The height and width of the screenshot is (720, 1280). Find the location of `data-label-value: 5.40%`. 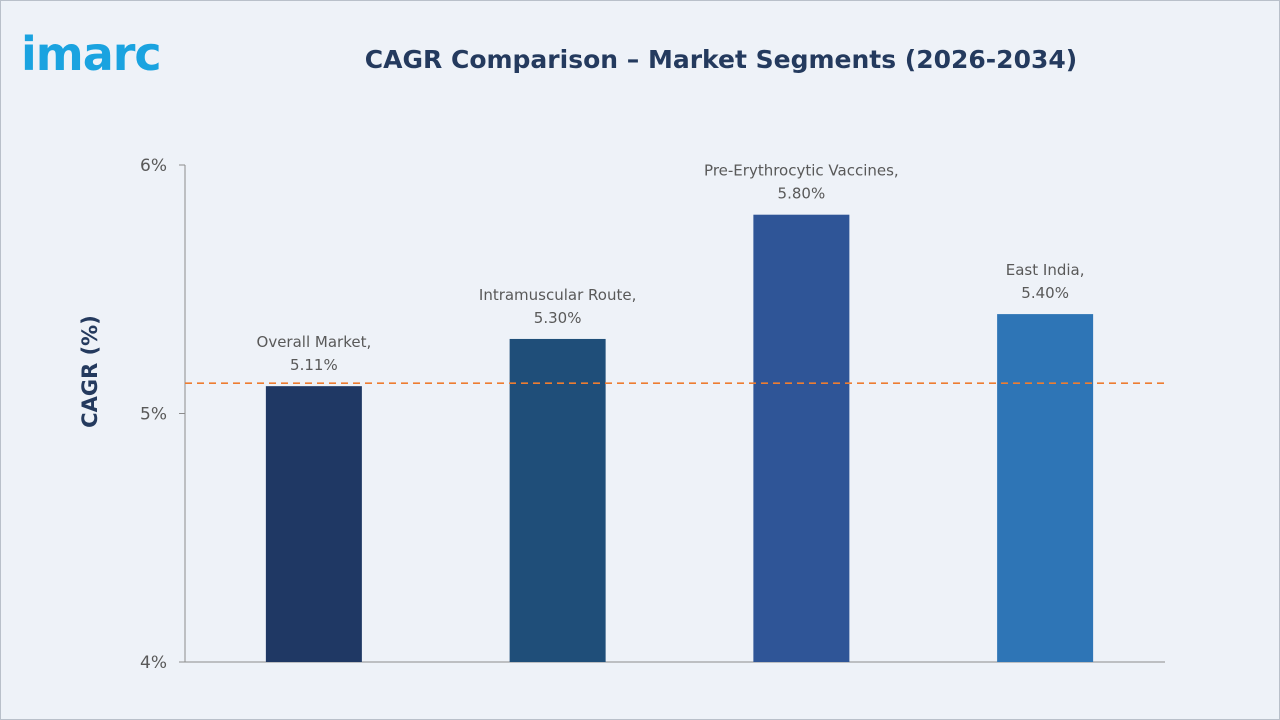

data-label-value: 5.40% is located at coordinates (1045, 293).